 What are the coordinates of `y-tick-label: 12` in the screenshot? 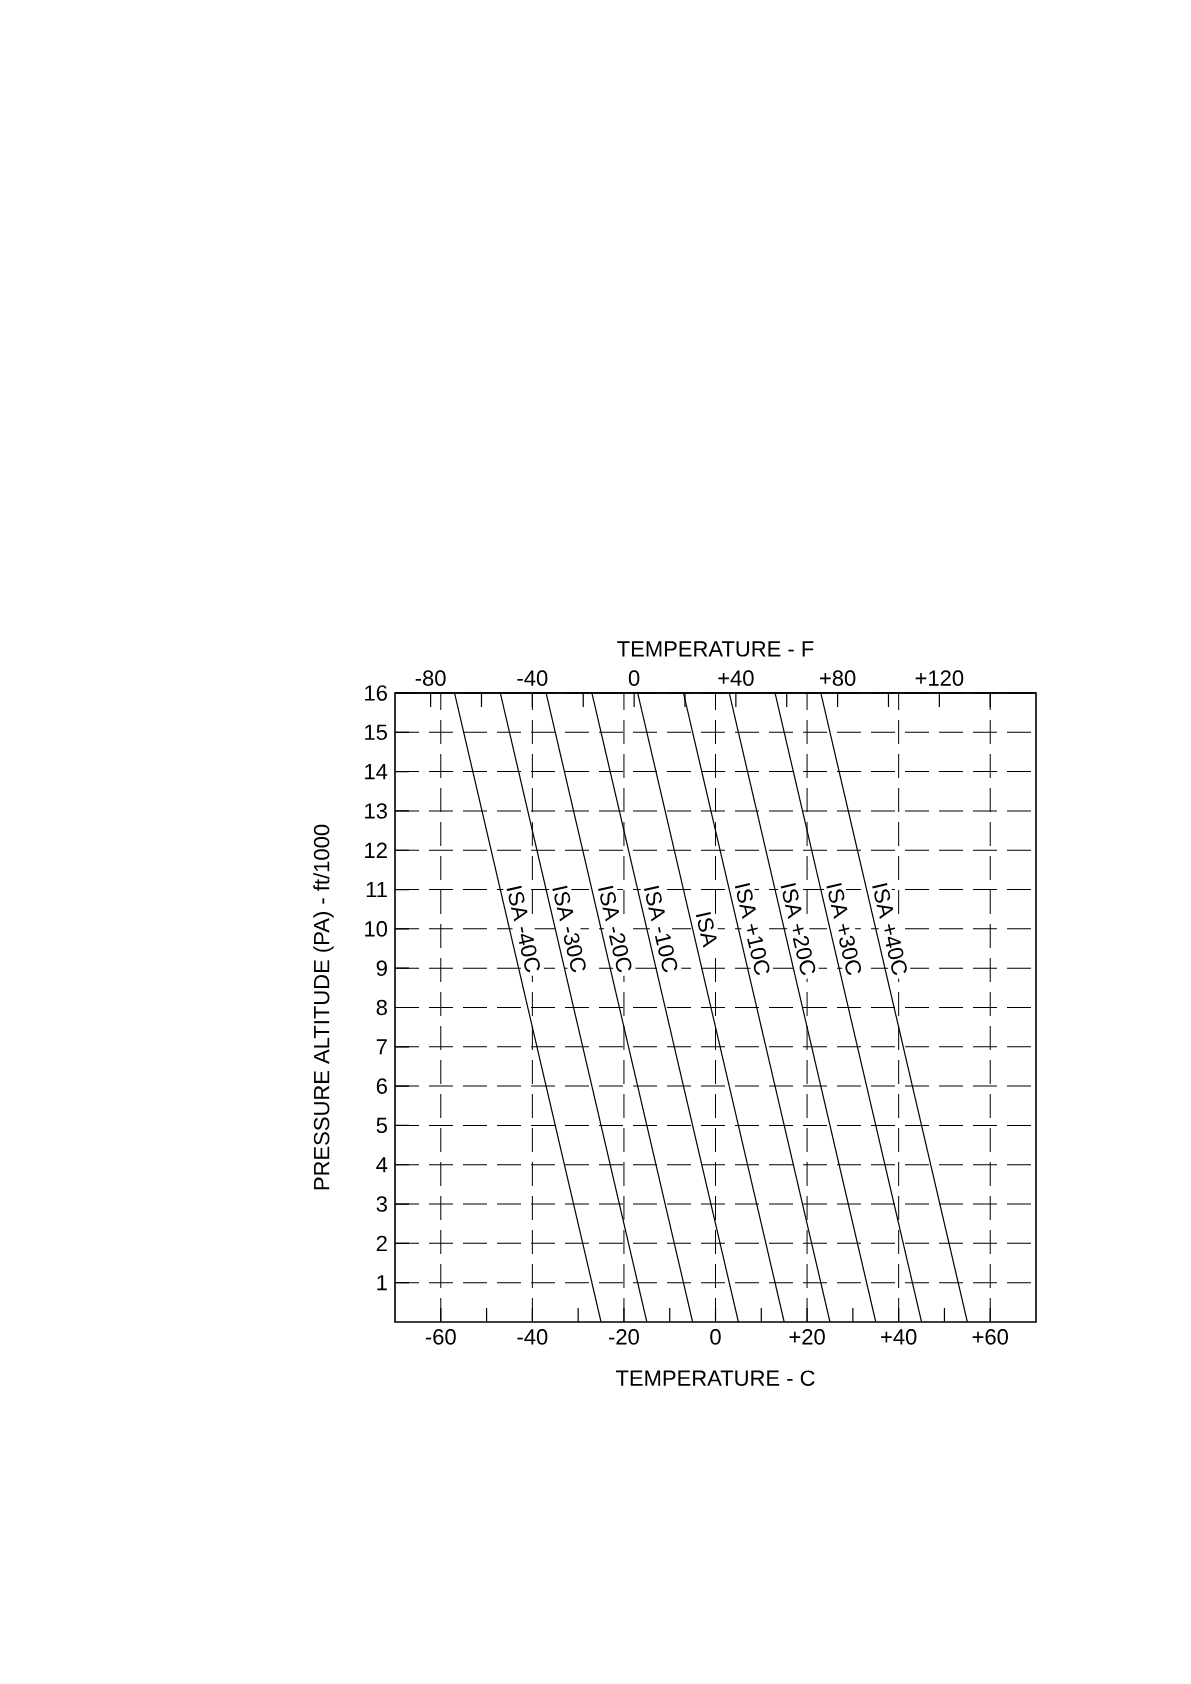 It's located at (376, 850).